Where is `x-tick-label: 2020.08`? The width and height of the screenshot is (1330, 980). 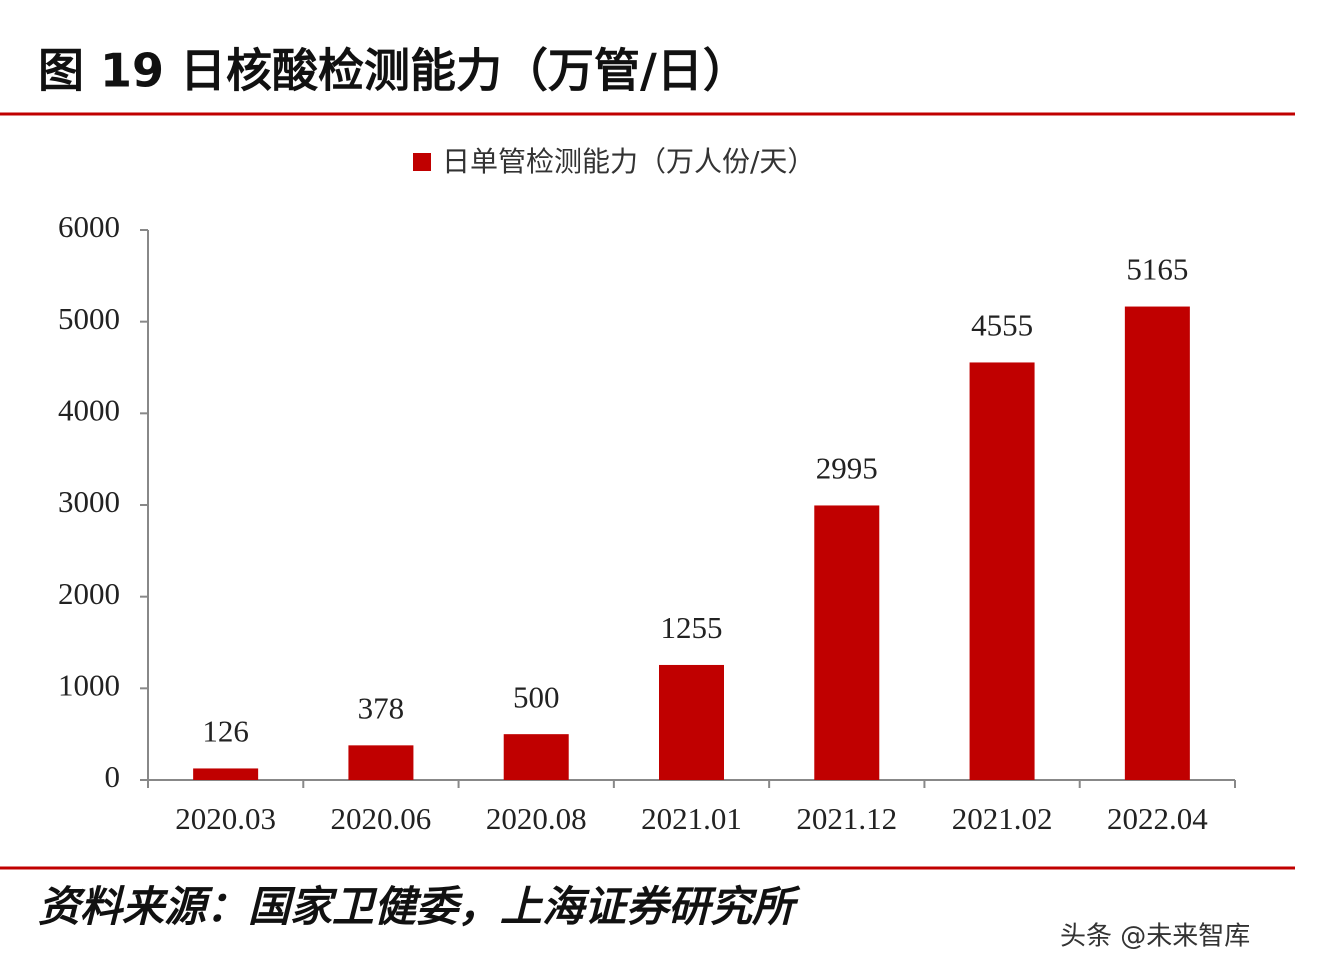 x-tick-label: 2020.08 is located at coordinates (536, 818).